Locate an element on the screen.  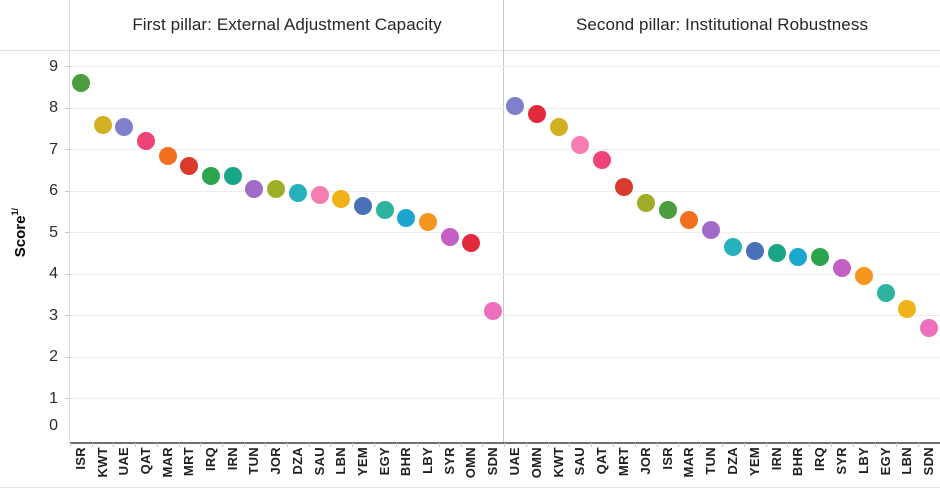
data-point-YEM-panel1 is located at coordinates (362, 205).